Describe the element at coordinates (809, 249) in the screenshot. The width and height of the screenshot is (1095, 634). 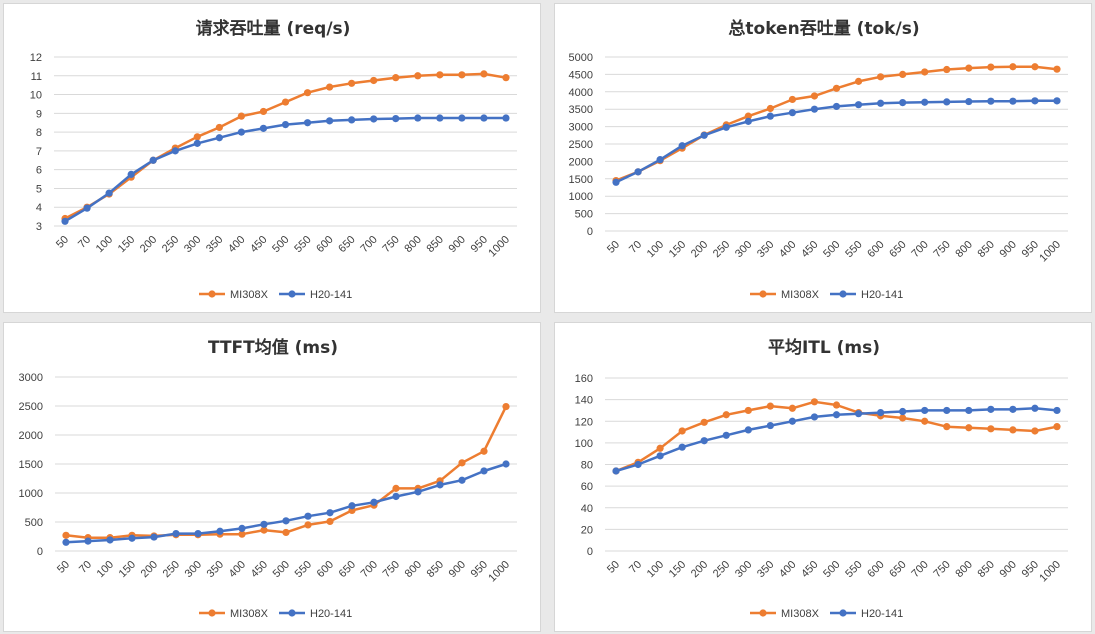
I see `x-tick-label: 450` at that location.